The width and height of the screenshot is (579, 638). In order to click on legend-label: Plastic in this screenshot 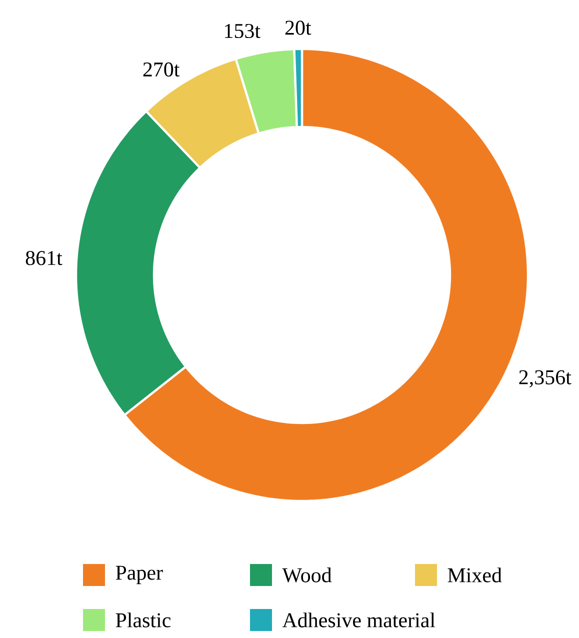, I will do `click(143, 620)`.